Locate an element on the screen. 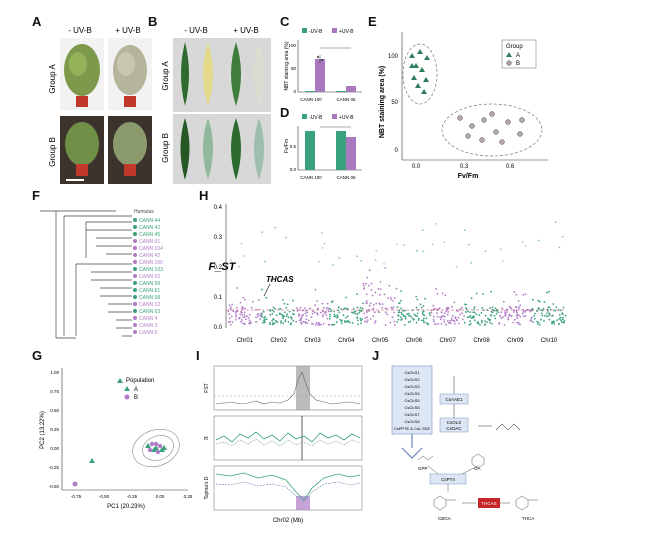  f-tip-label: CANN 61 is located at coordinates (149, 291).